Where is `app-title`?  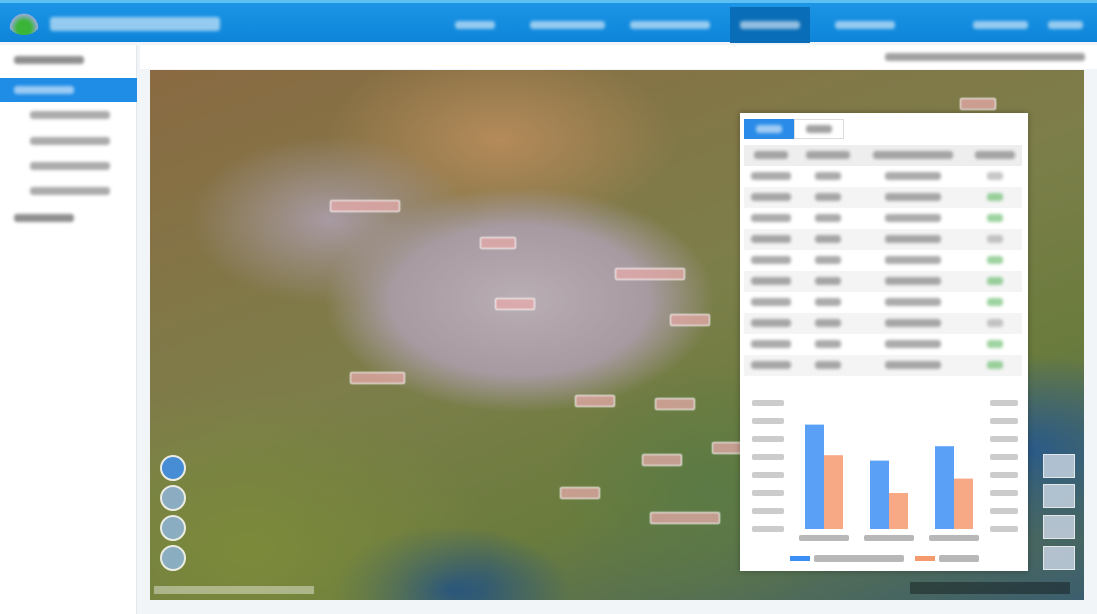
app-title is located at coordinates (135, 25).